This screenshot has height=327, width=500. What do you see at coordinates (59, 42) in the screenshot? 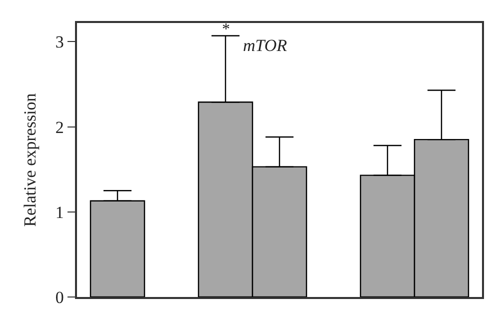
I see `y-tick-label: 3` at bounding box center [59, 42].